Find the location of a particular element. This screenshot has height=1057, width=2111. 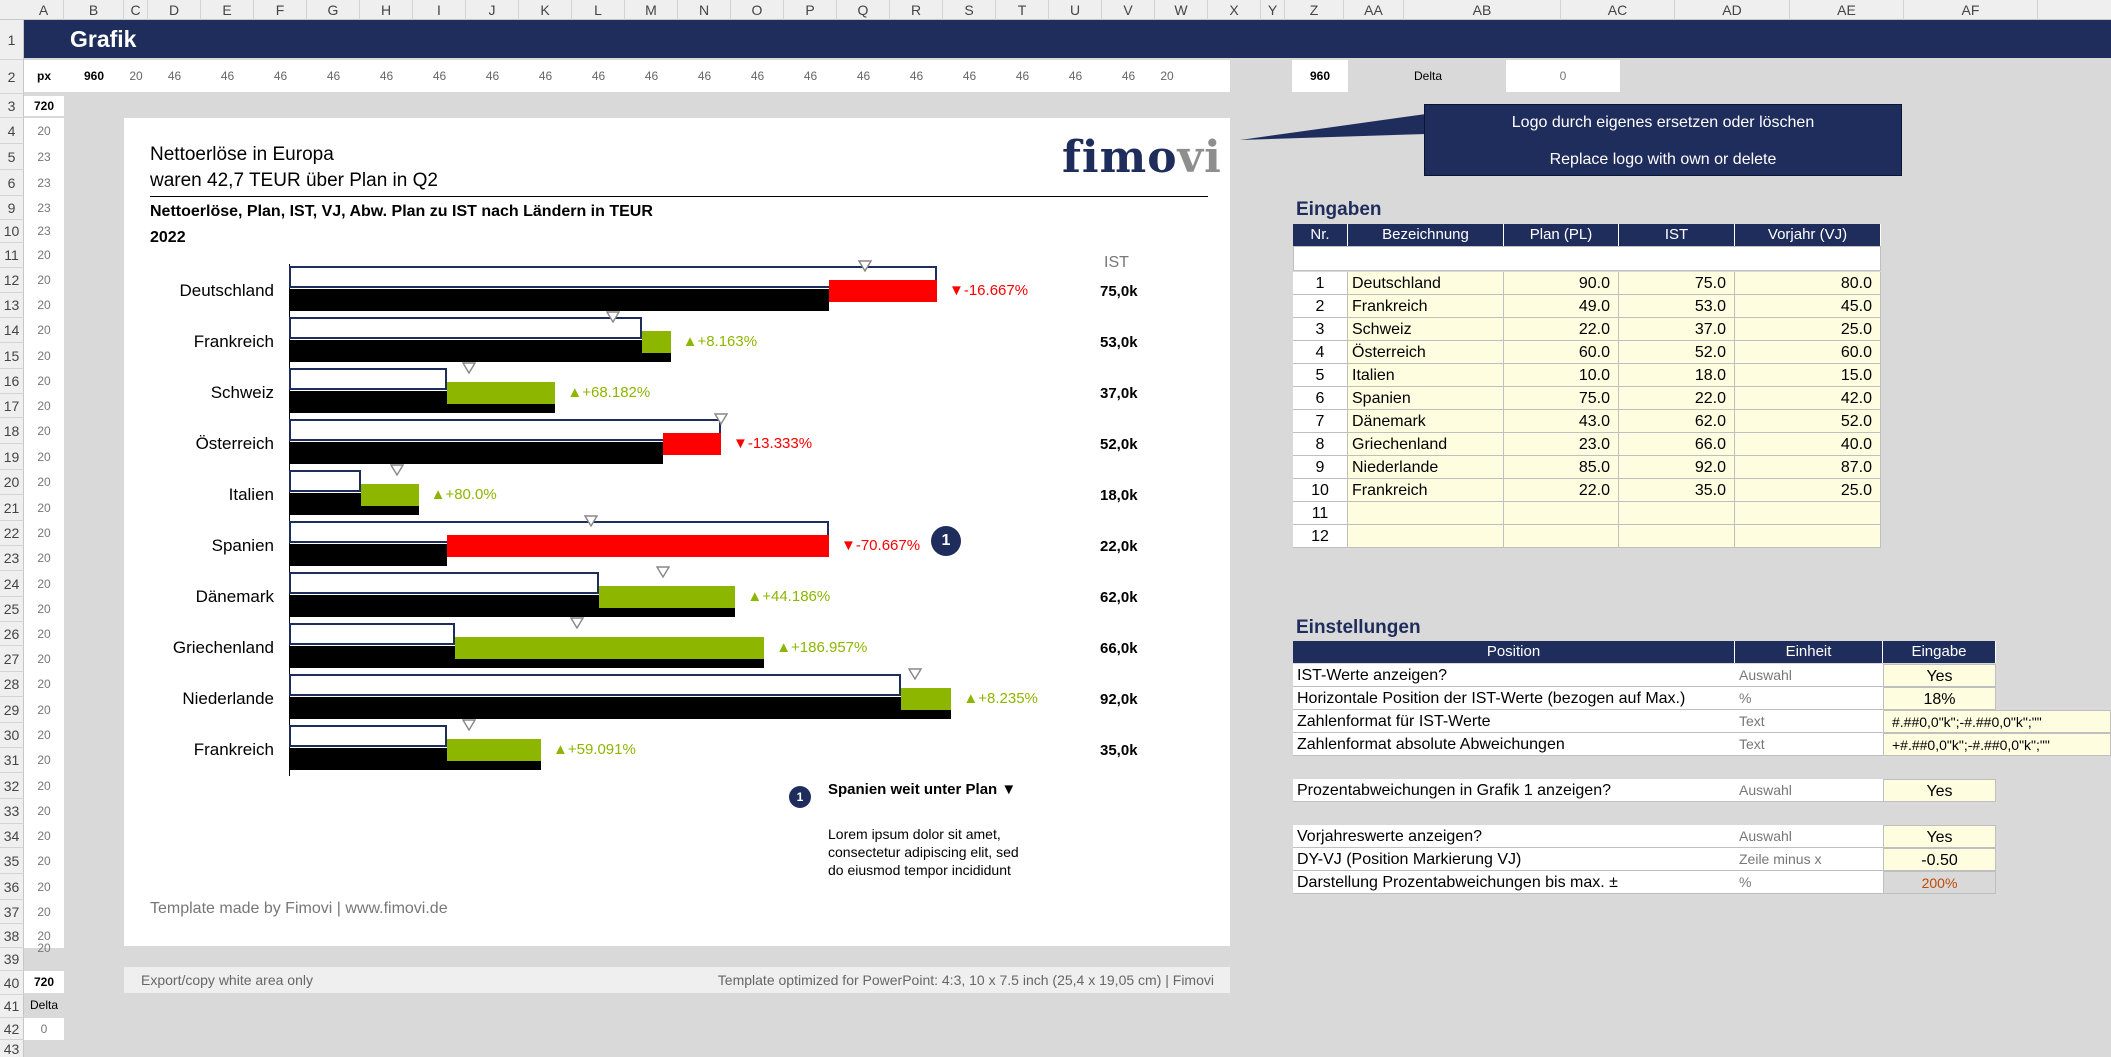

eingaben-cell: 66.0 is located at coordinates (1677, 444).